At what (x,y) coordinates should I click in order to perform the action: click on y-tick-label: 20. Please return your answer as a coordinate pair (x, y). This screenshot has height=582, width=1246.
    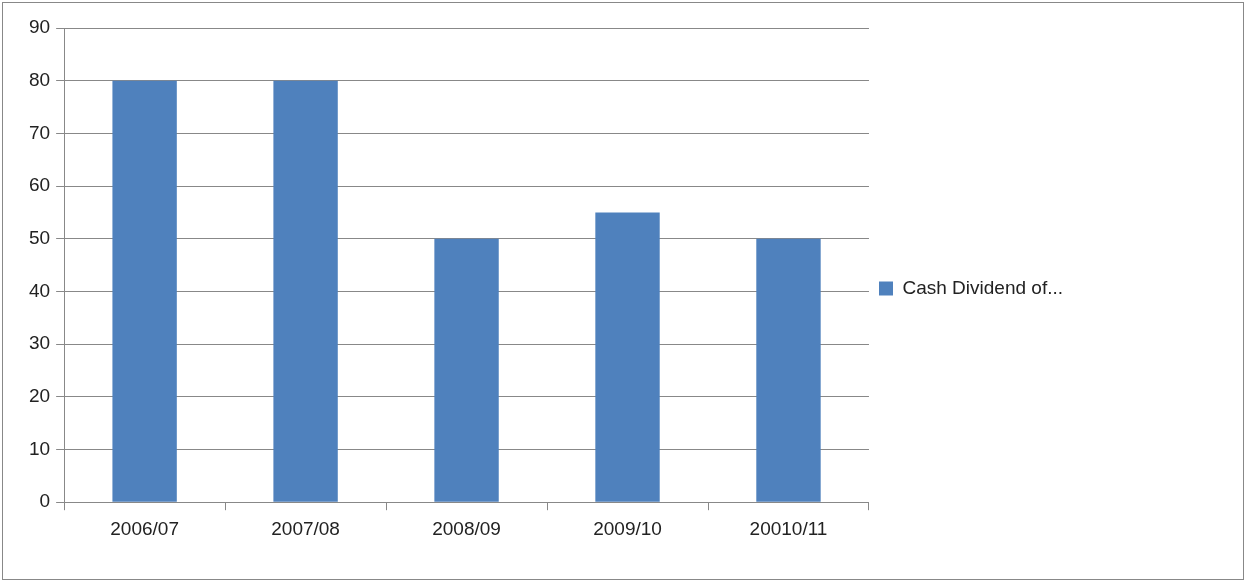
    Looking at the image, I should click on (39, 396).